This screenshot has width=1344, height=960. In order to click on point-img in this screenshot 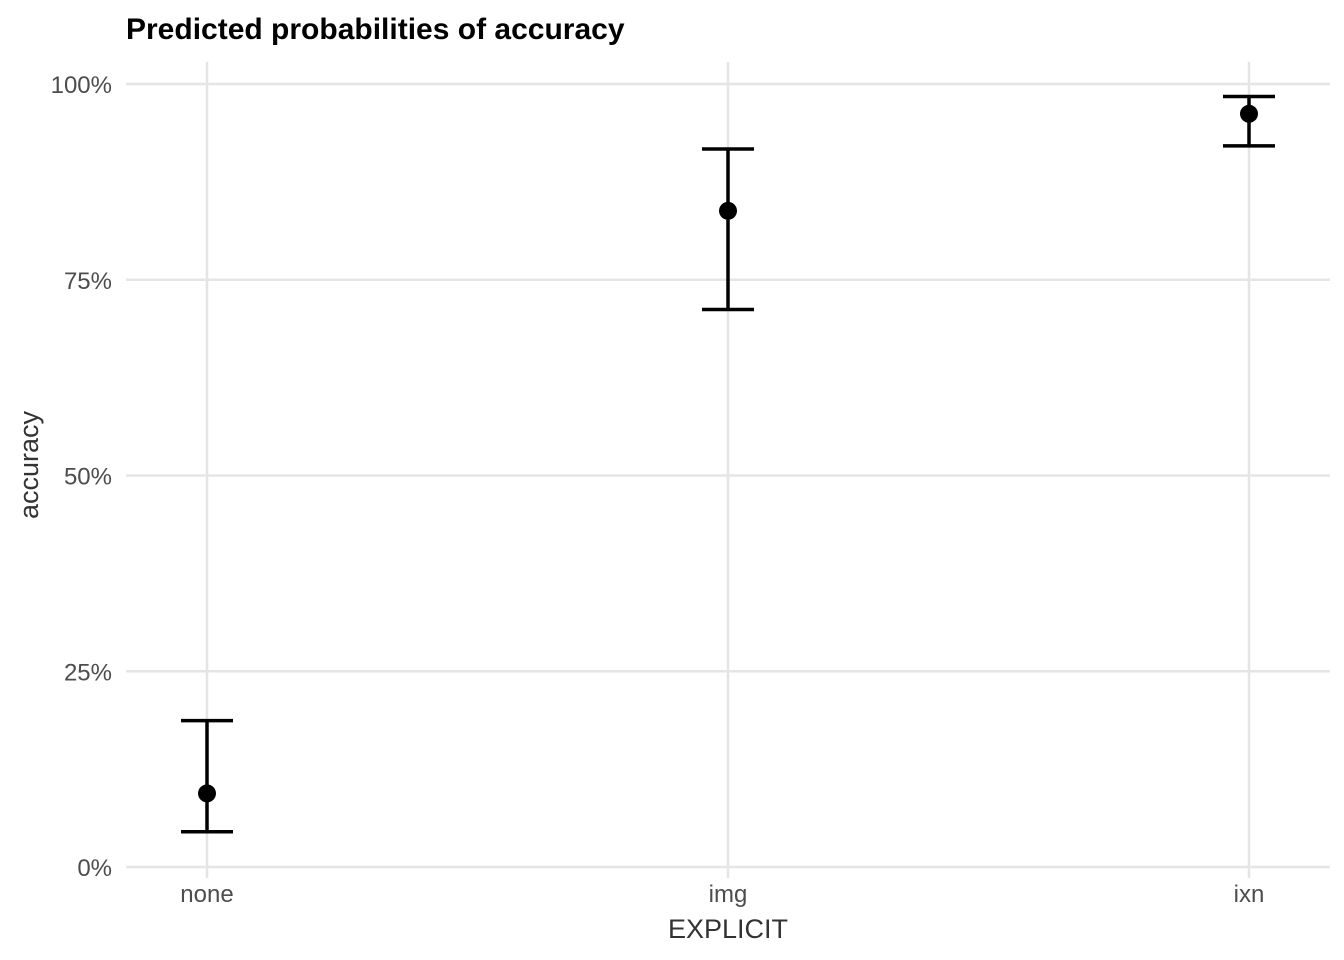, I will do `click(728, 210)`.